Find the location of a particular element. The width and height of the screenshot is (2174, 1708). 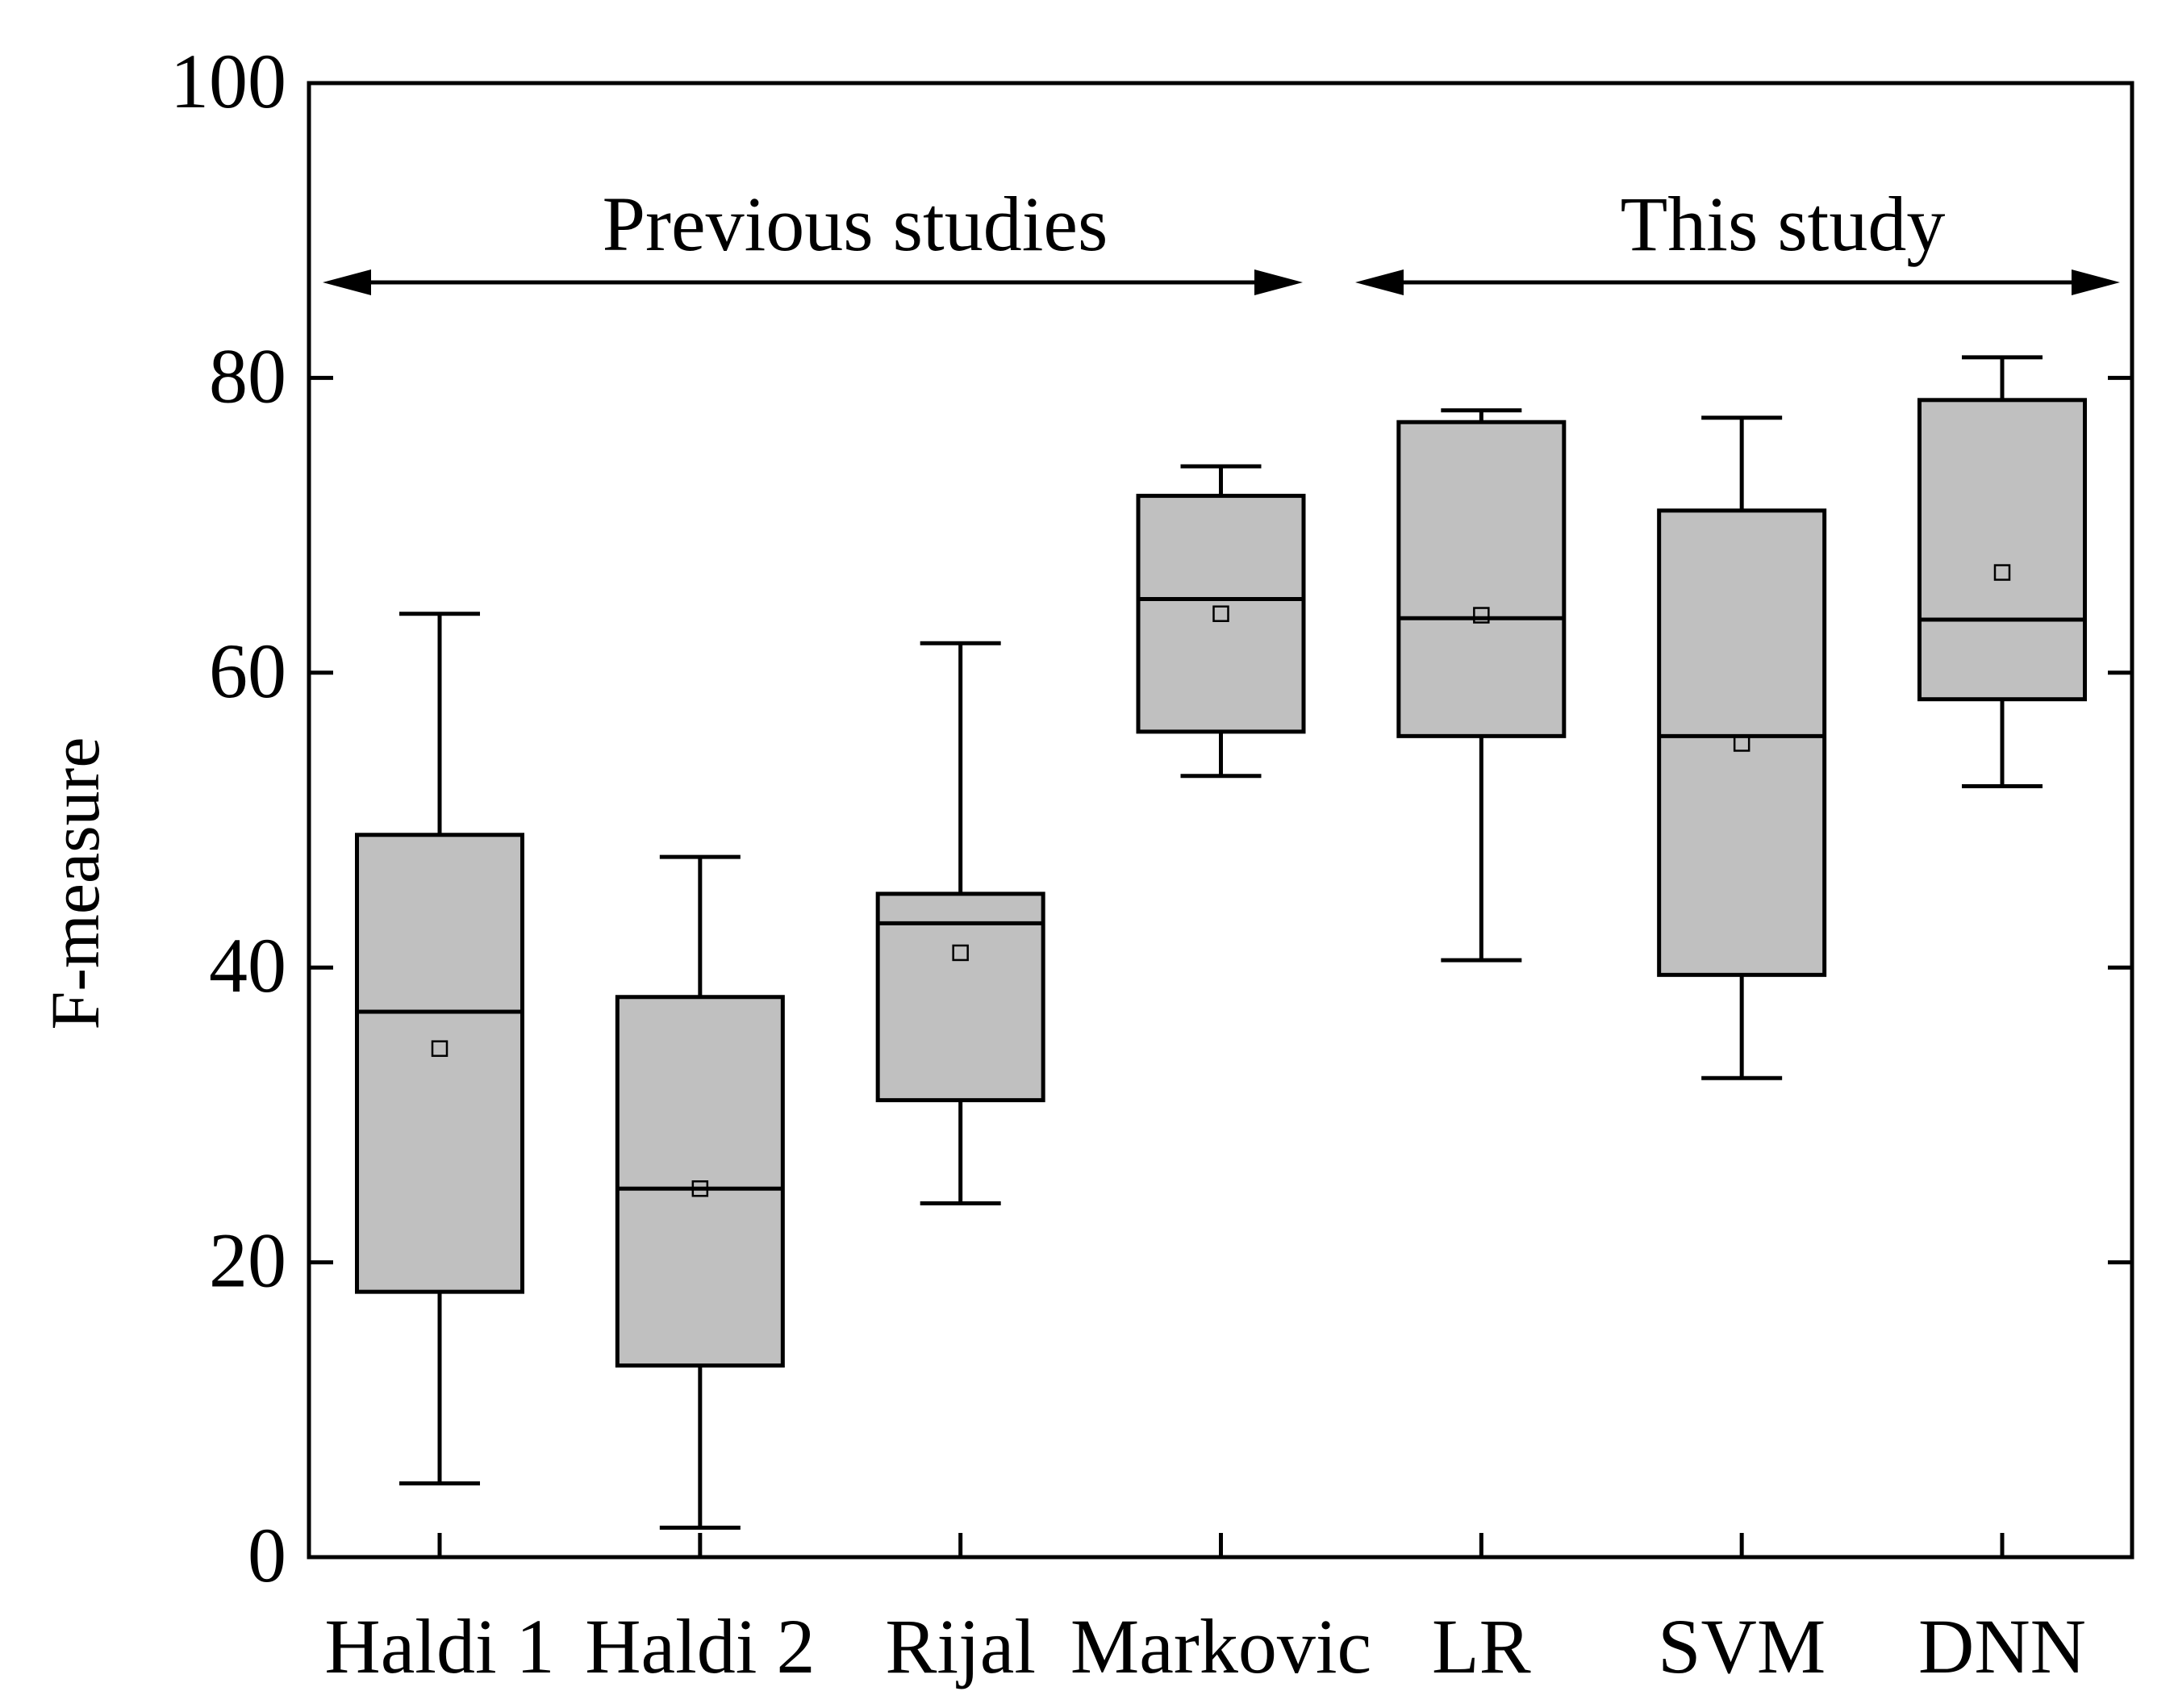

box-lr is located at coordinates (1481, 579).